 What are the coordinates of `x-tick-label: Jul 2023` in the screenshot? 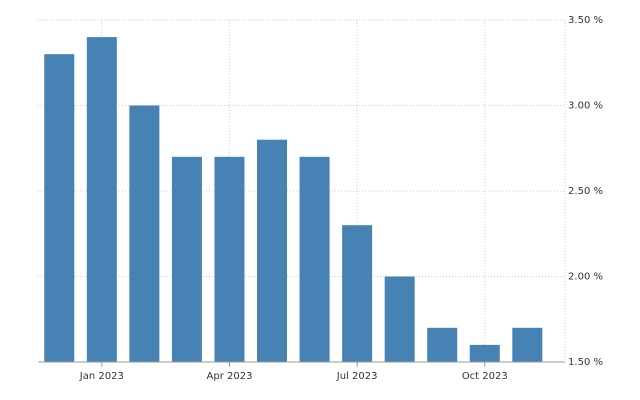 It's located at (357, 376).